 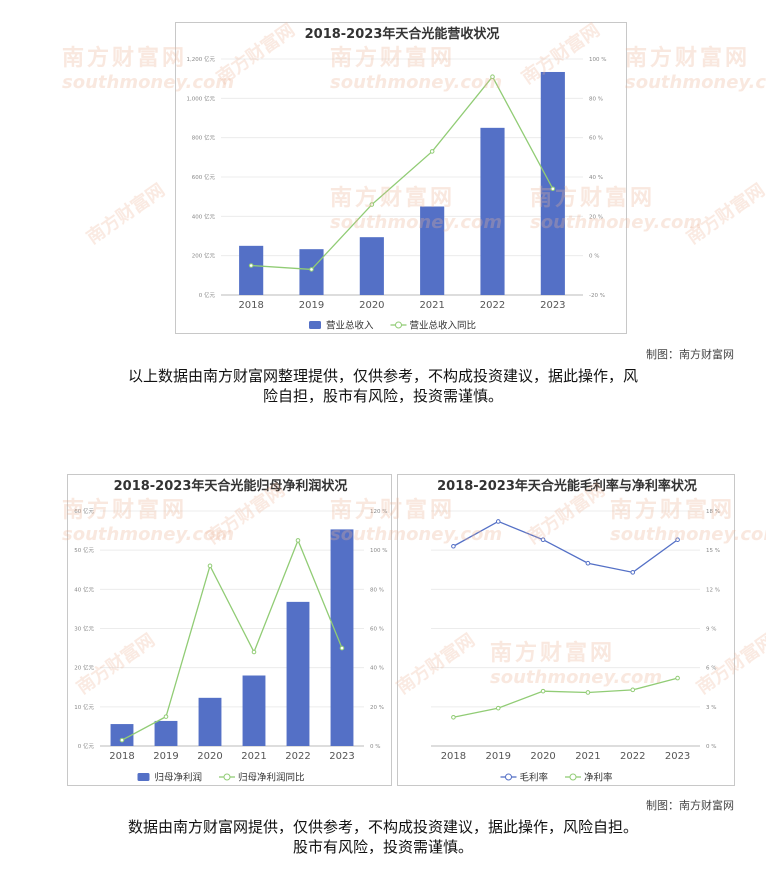 I want to click on y-tick-label: 30 亿元, so click(x=84, y=629).